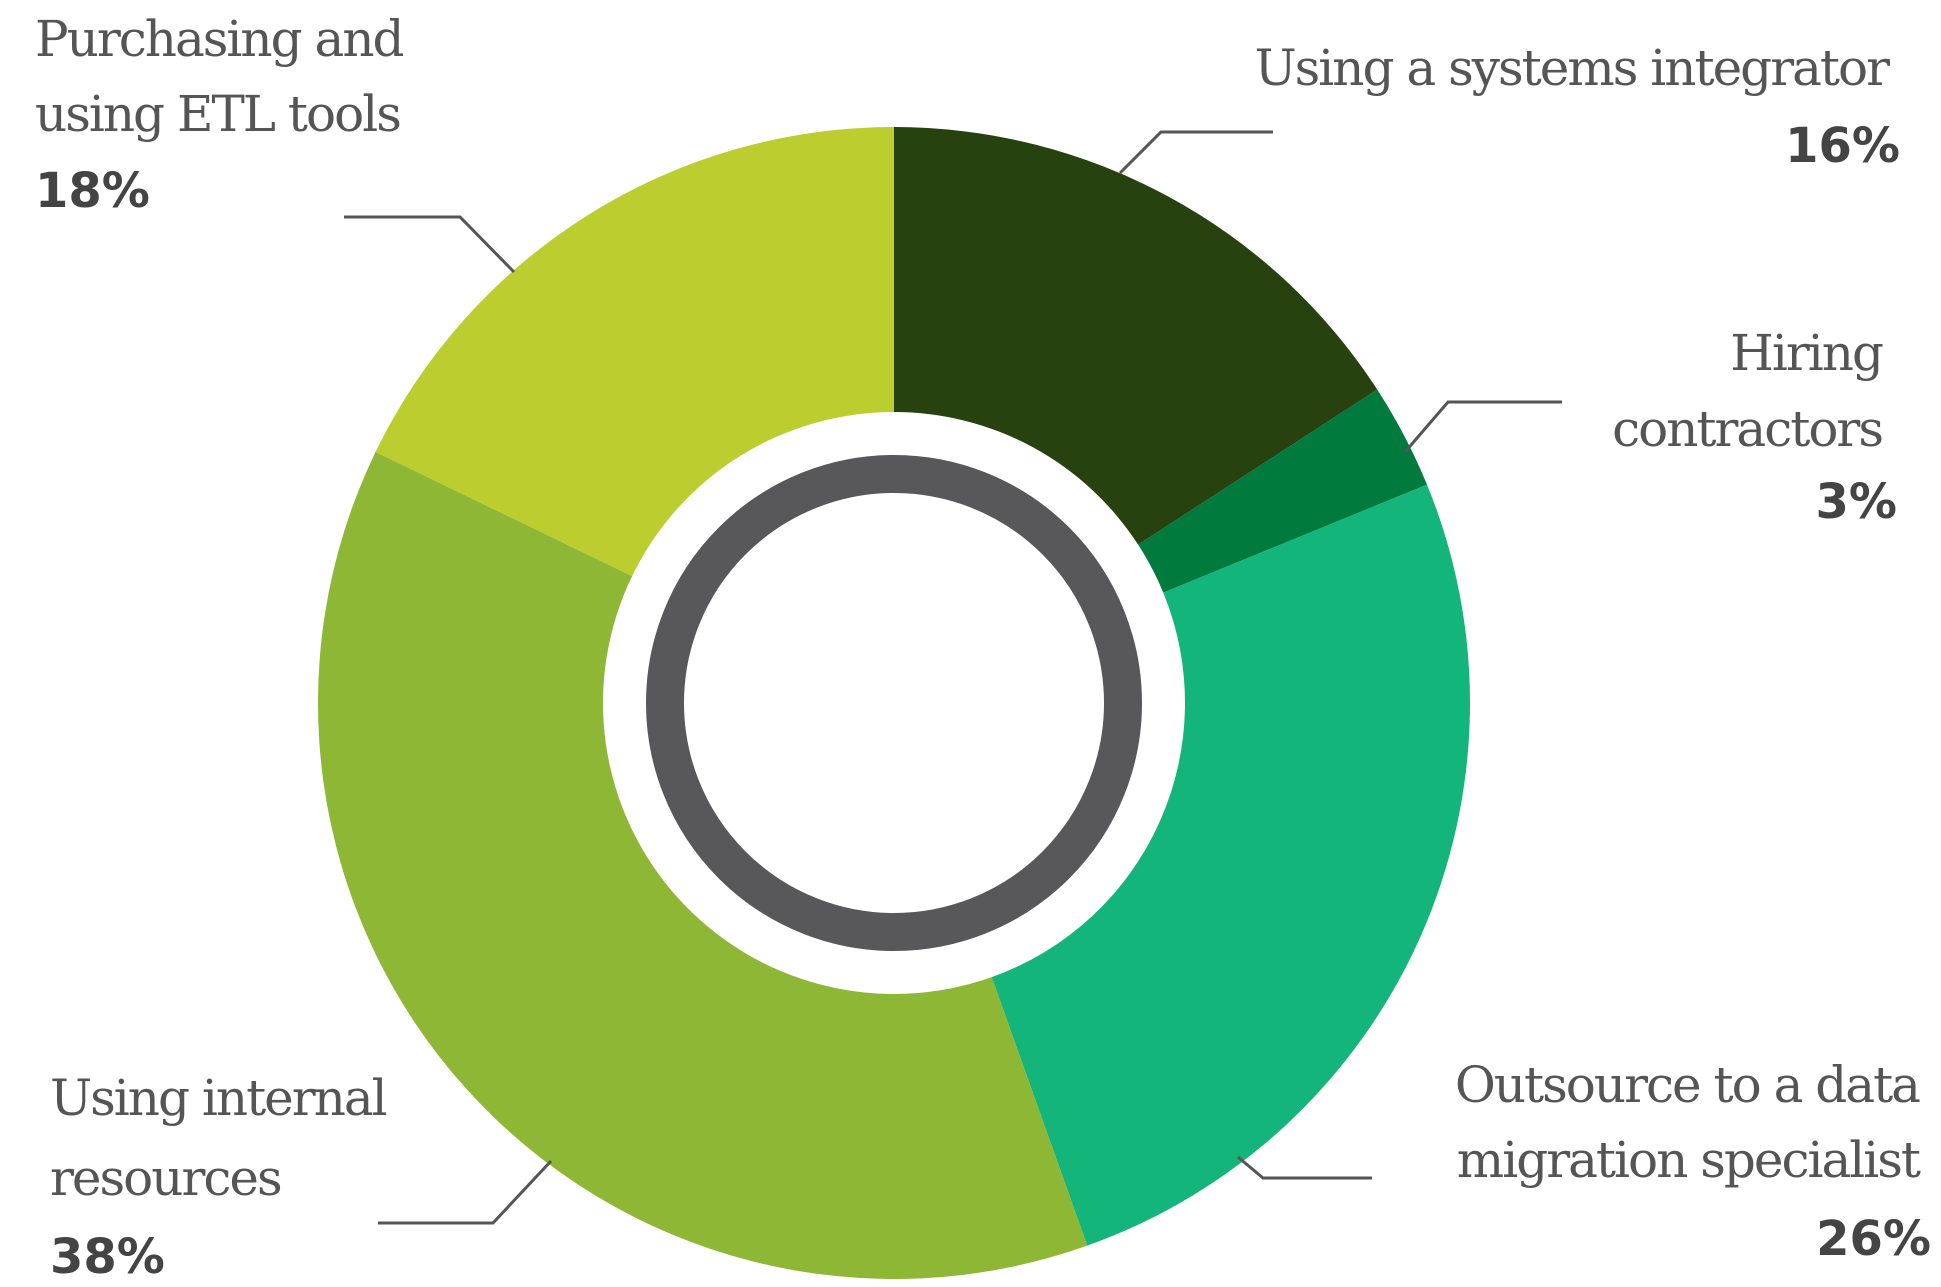 The width and height of the screenshot is (1941, 1287). What do you see at coordinates (1747, 429) in the screenshot?
I see `slice-label: contractors` at bounding box center [1747, 429].